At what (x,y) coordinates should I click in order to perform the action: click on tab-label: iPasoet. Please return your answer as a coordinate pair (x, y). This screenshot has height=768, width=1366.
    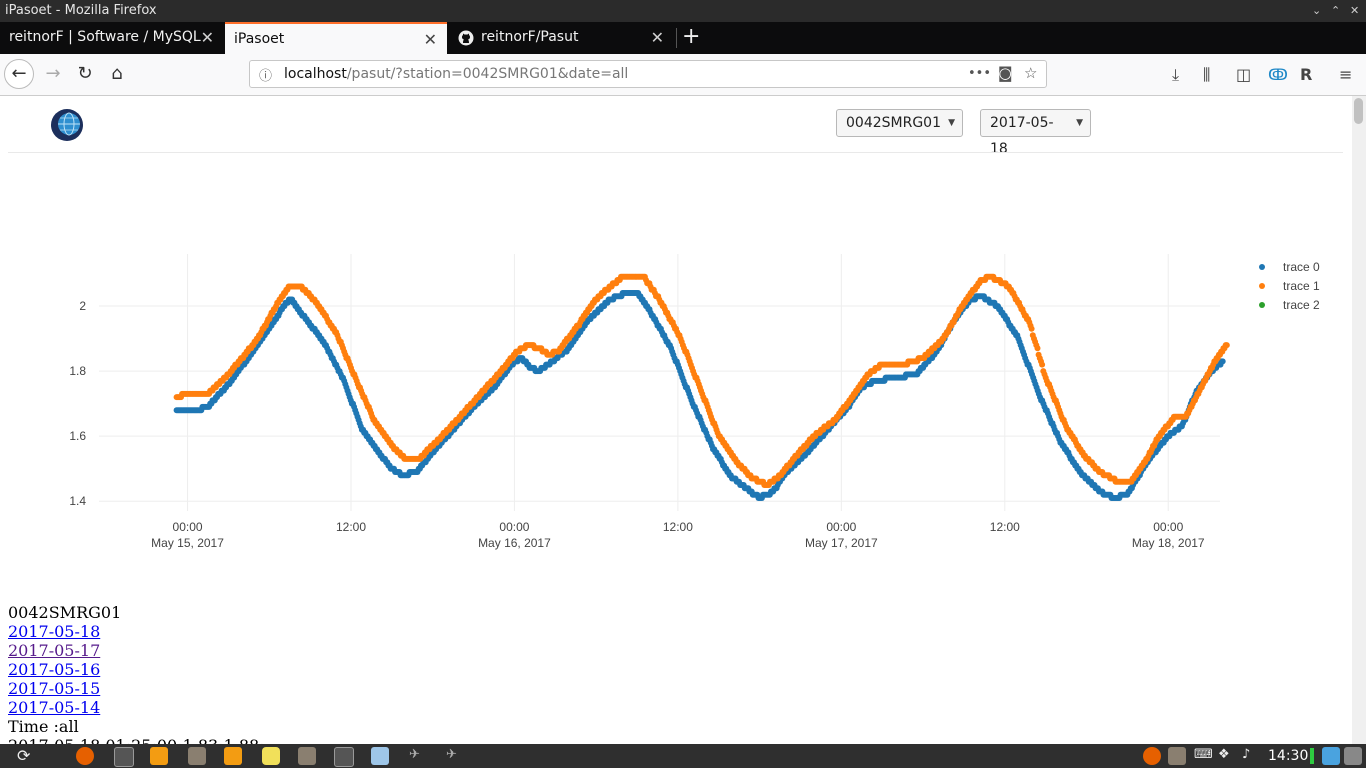
    Looking at the image, I should click on (259, 39).